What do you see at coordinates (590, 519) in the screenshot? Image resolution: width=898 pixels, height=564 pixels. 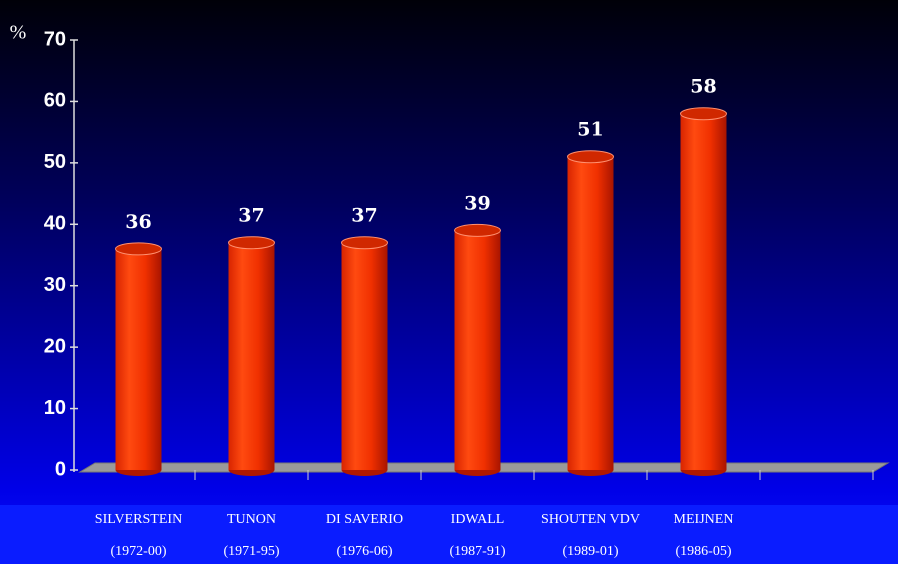 I see `x-tick-label: SHOUTEN VDV` at bounding box center [590, 519].